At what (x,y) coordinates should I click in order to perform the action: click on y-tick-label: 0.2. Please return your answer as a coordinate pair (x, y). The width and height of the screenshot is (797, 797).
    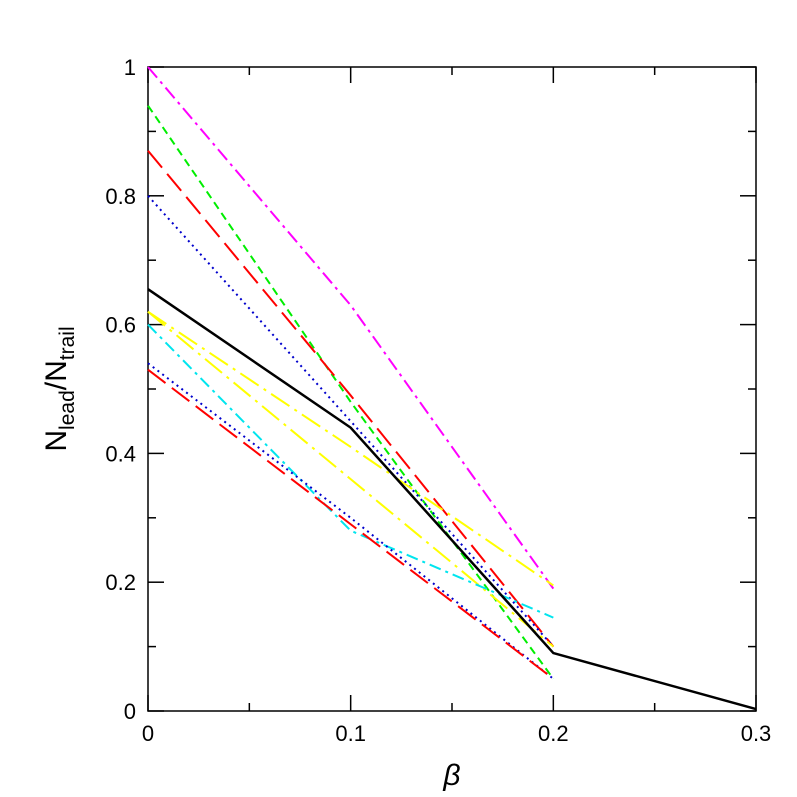
    Looking at the image, I should click on (120, 582).